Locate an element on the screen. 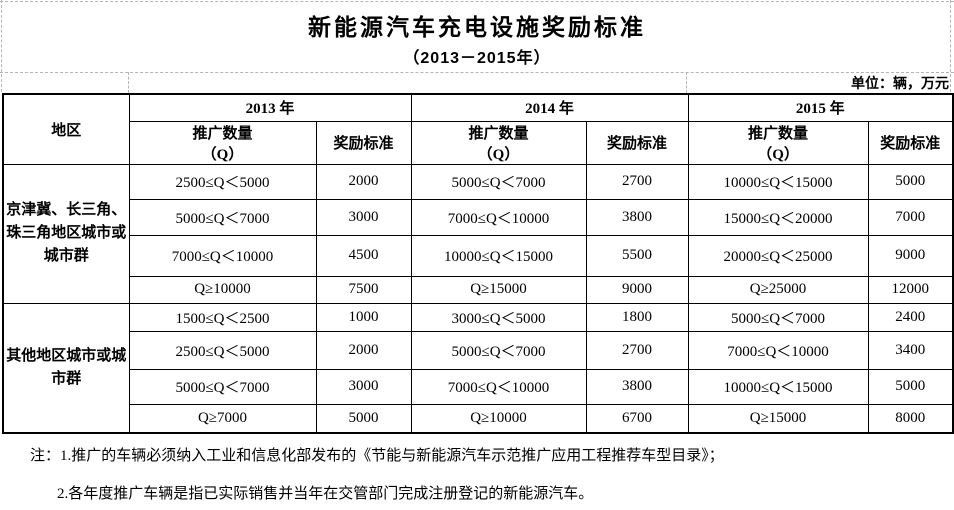 Image resolution: width=954 pixels, height=510 pixels. gridline-col5 is located at coordinates (686, 82).